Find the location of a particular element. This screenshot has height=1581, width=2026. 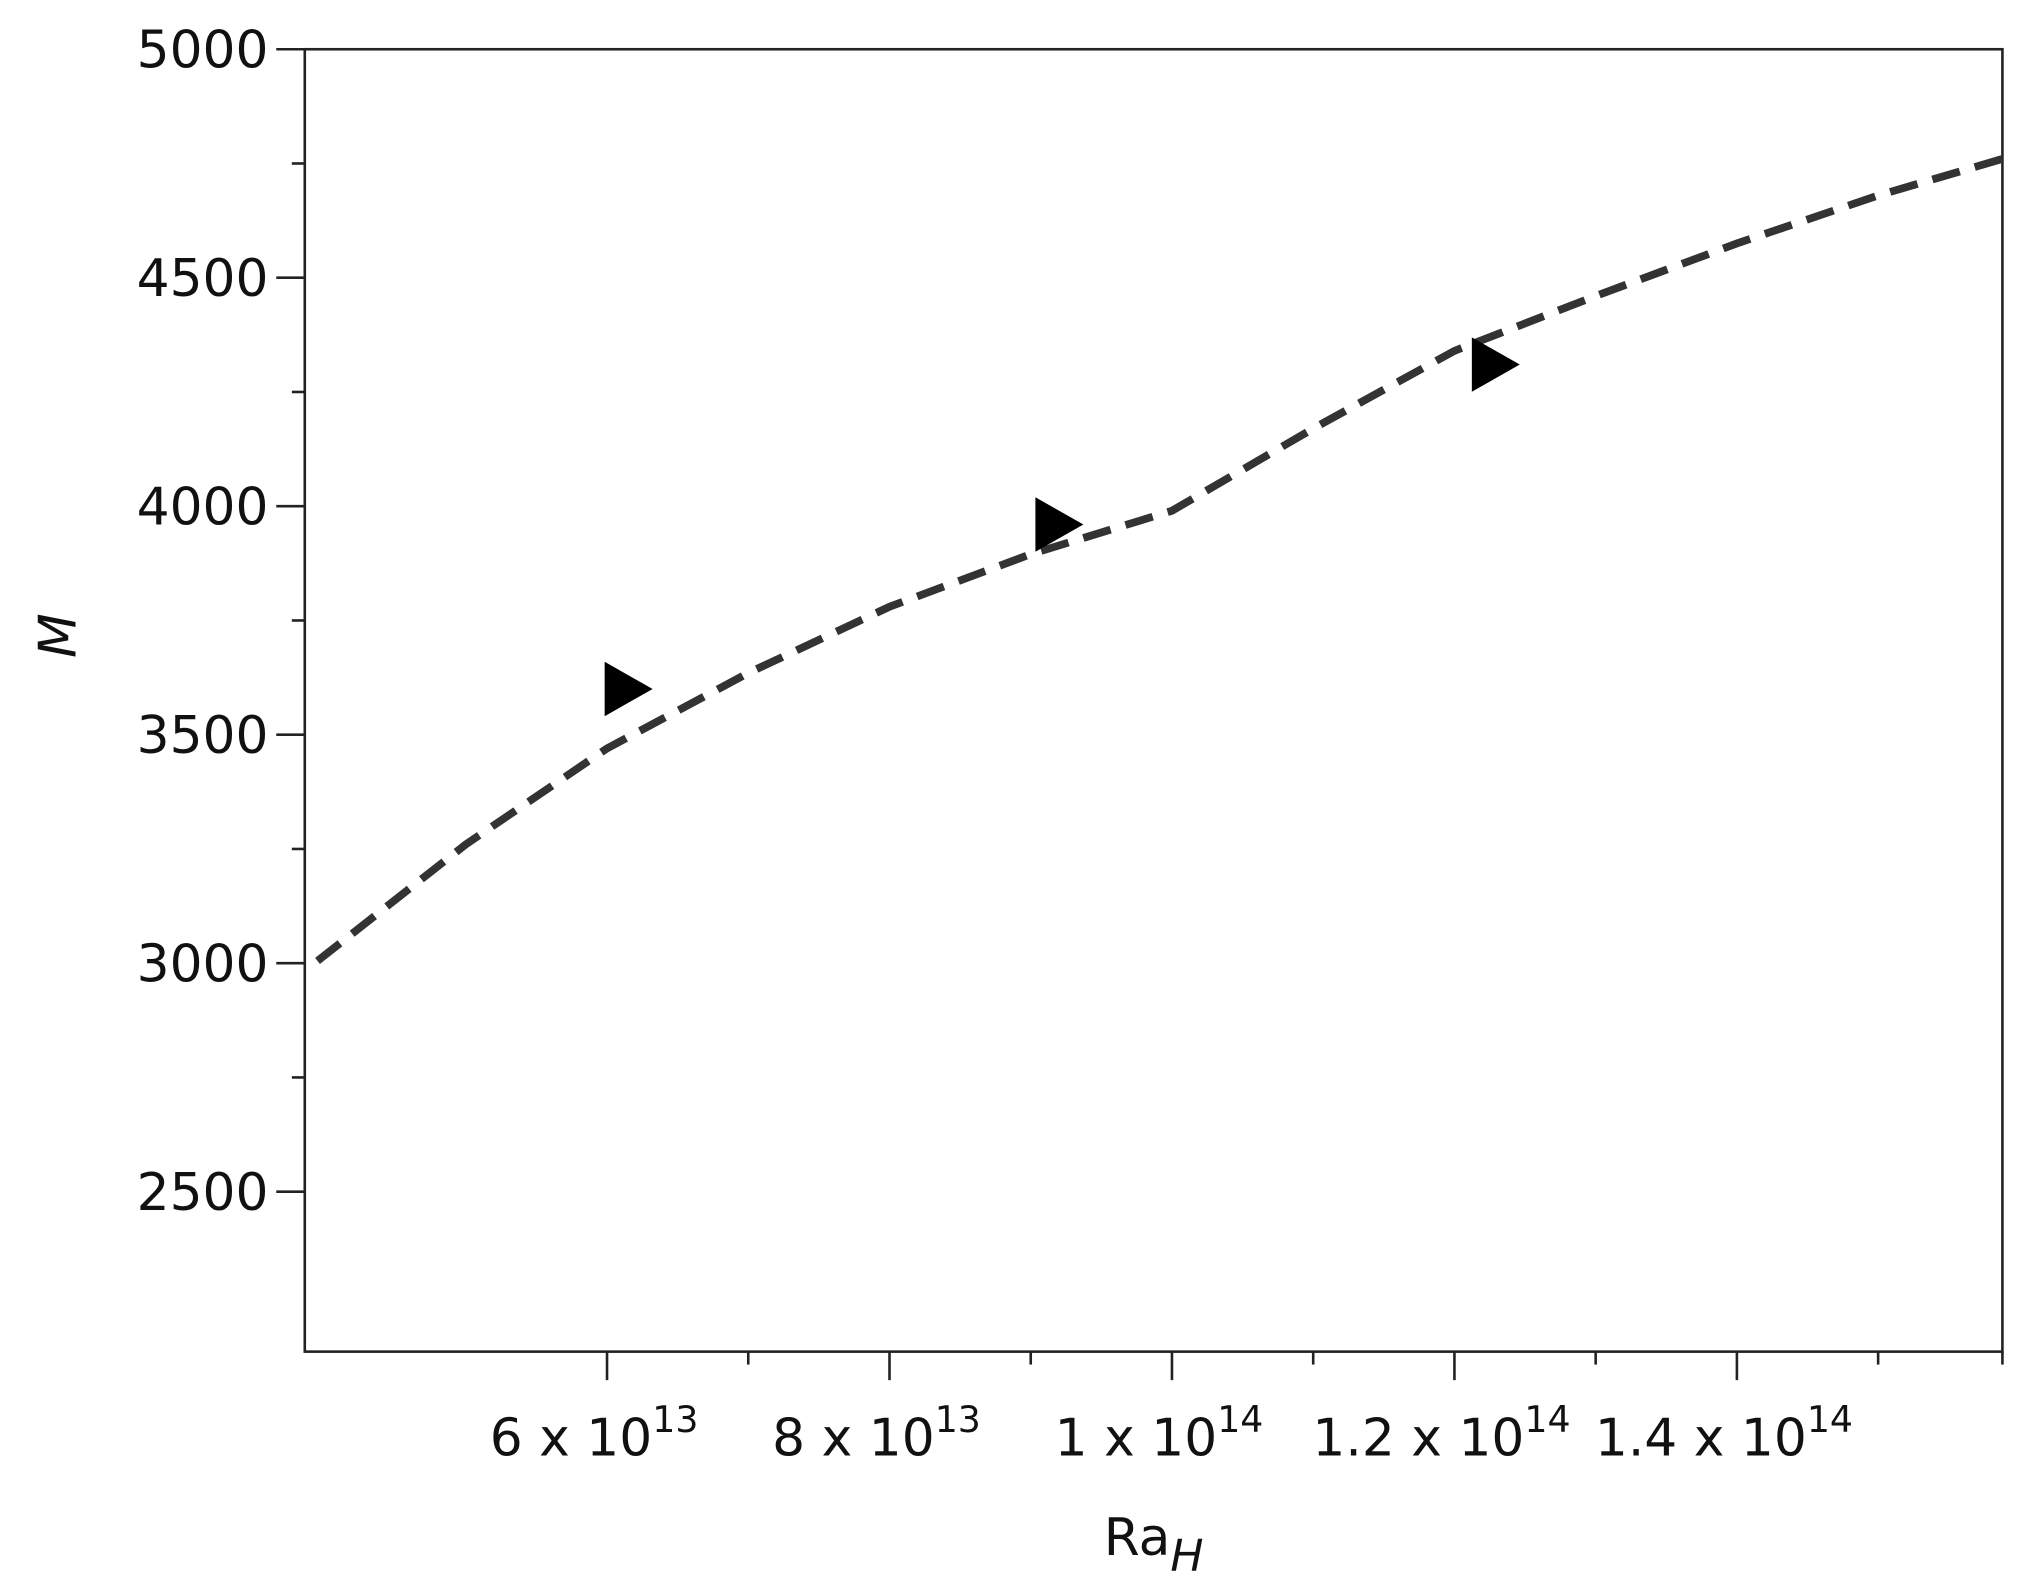

x-axis-label: RaH is located at coordinates (1154, 1544).